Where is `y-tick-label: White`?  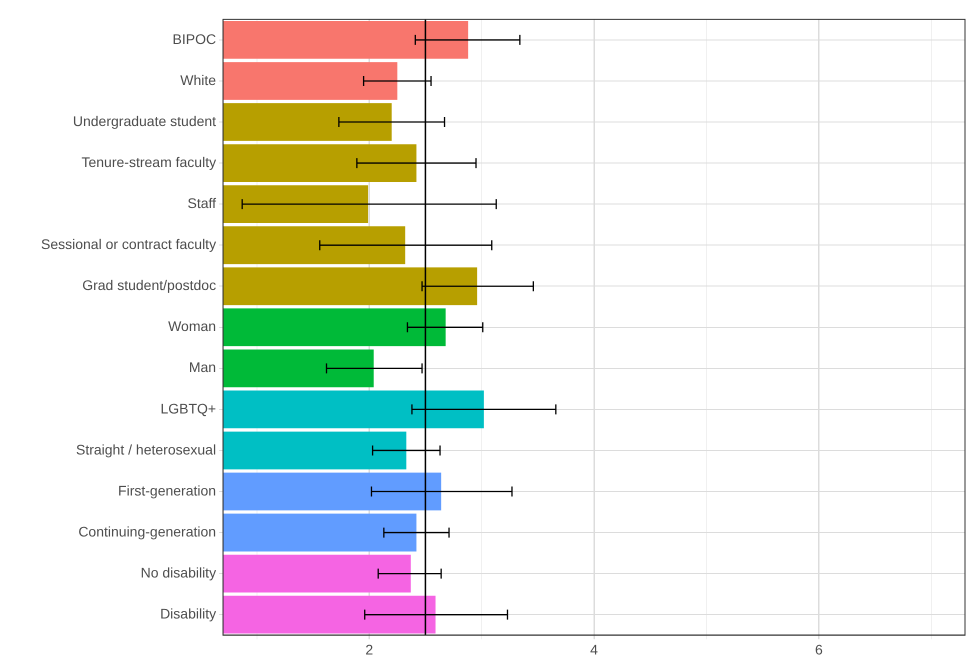 y-tick-label: White is located at coordinates (198, 80).